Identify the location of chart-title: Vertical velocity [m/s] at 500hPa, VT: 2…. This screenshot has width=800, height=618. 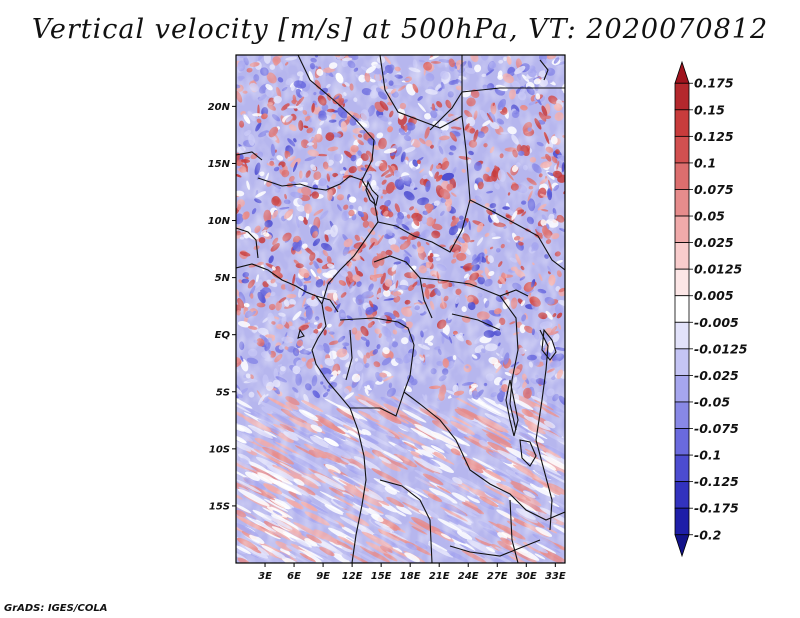
(400, 29).